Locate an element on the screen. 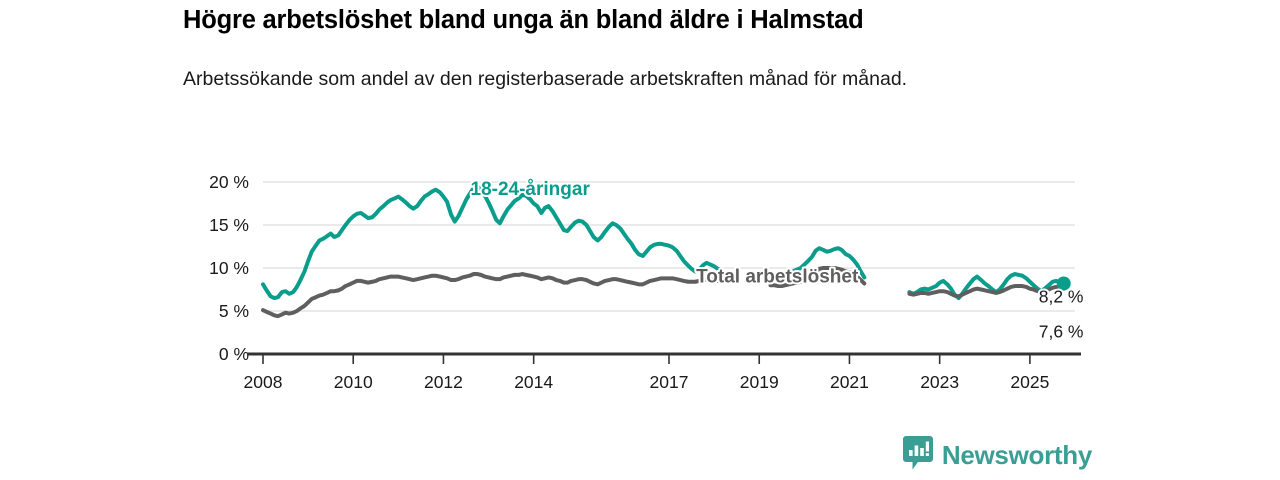  series-annotation: Total arbetslöshet is located at coordinates (777, 277).